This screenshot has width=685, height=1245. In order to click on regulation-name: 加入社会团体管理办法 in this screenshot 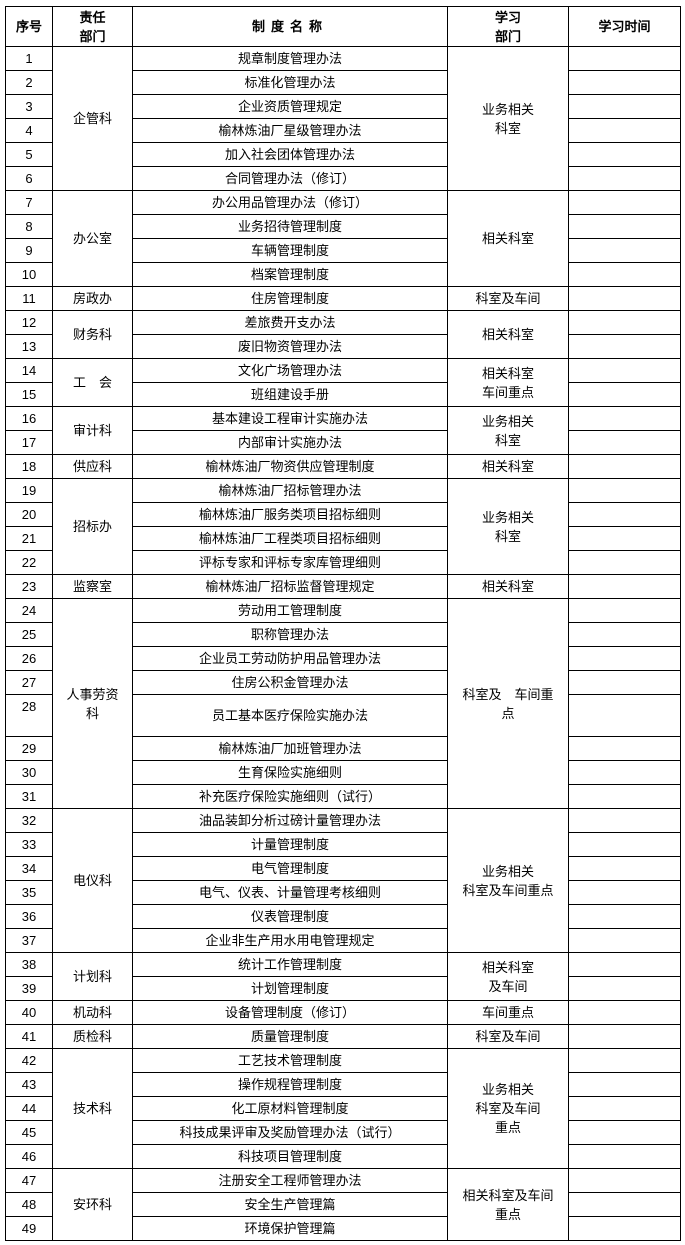, I will do `click(290, 154)`.